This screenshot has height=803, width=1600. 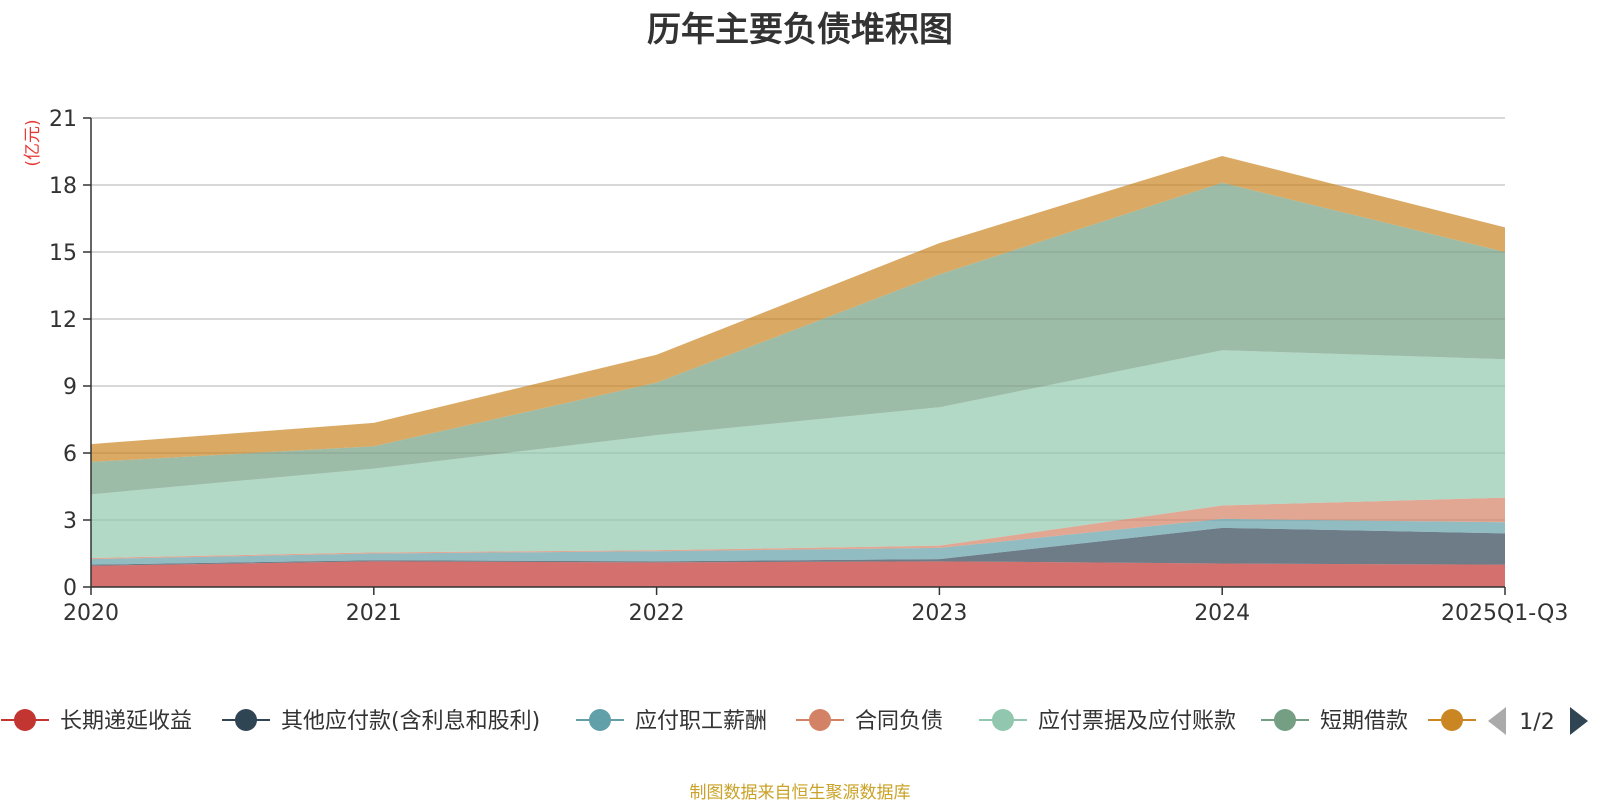 I want to click on y-tick-label: 18, so click(x=63, y=186).